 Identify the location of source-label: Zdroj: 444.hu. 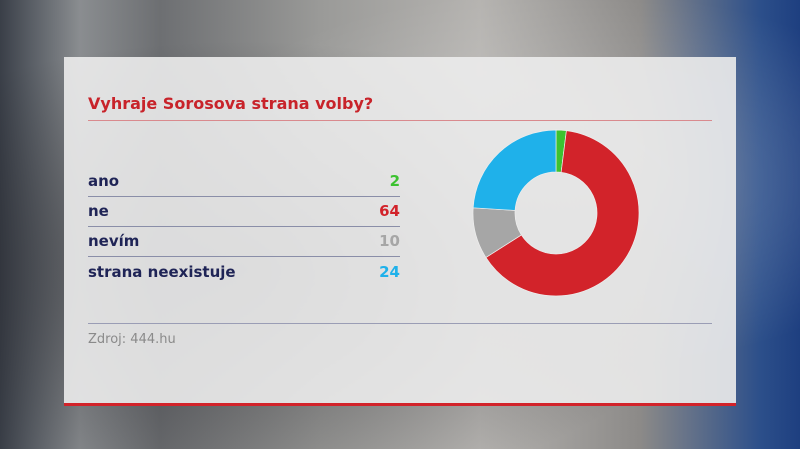
(132, 339).